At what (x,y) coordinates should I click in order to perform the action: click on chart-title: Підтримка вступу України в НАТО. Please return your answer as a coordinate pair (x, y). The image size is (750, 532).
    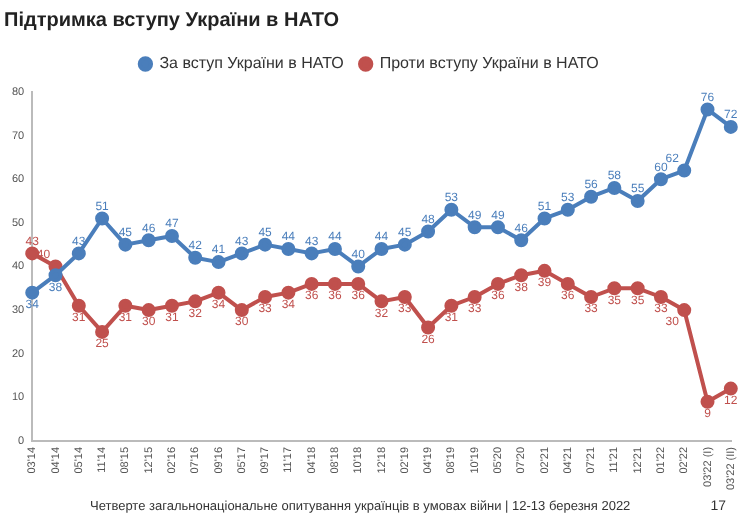
    Looking at the image, I should click on (172, 20).